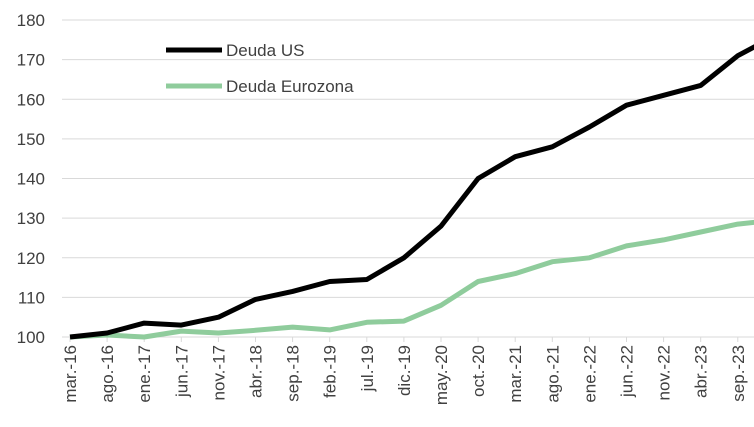 The height and width of the screenshot is (427, 754). What do you see at coordinates (31, 337) in the screenshot?
I see `y-tick-label: 100` at bounding box center [31, 337].